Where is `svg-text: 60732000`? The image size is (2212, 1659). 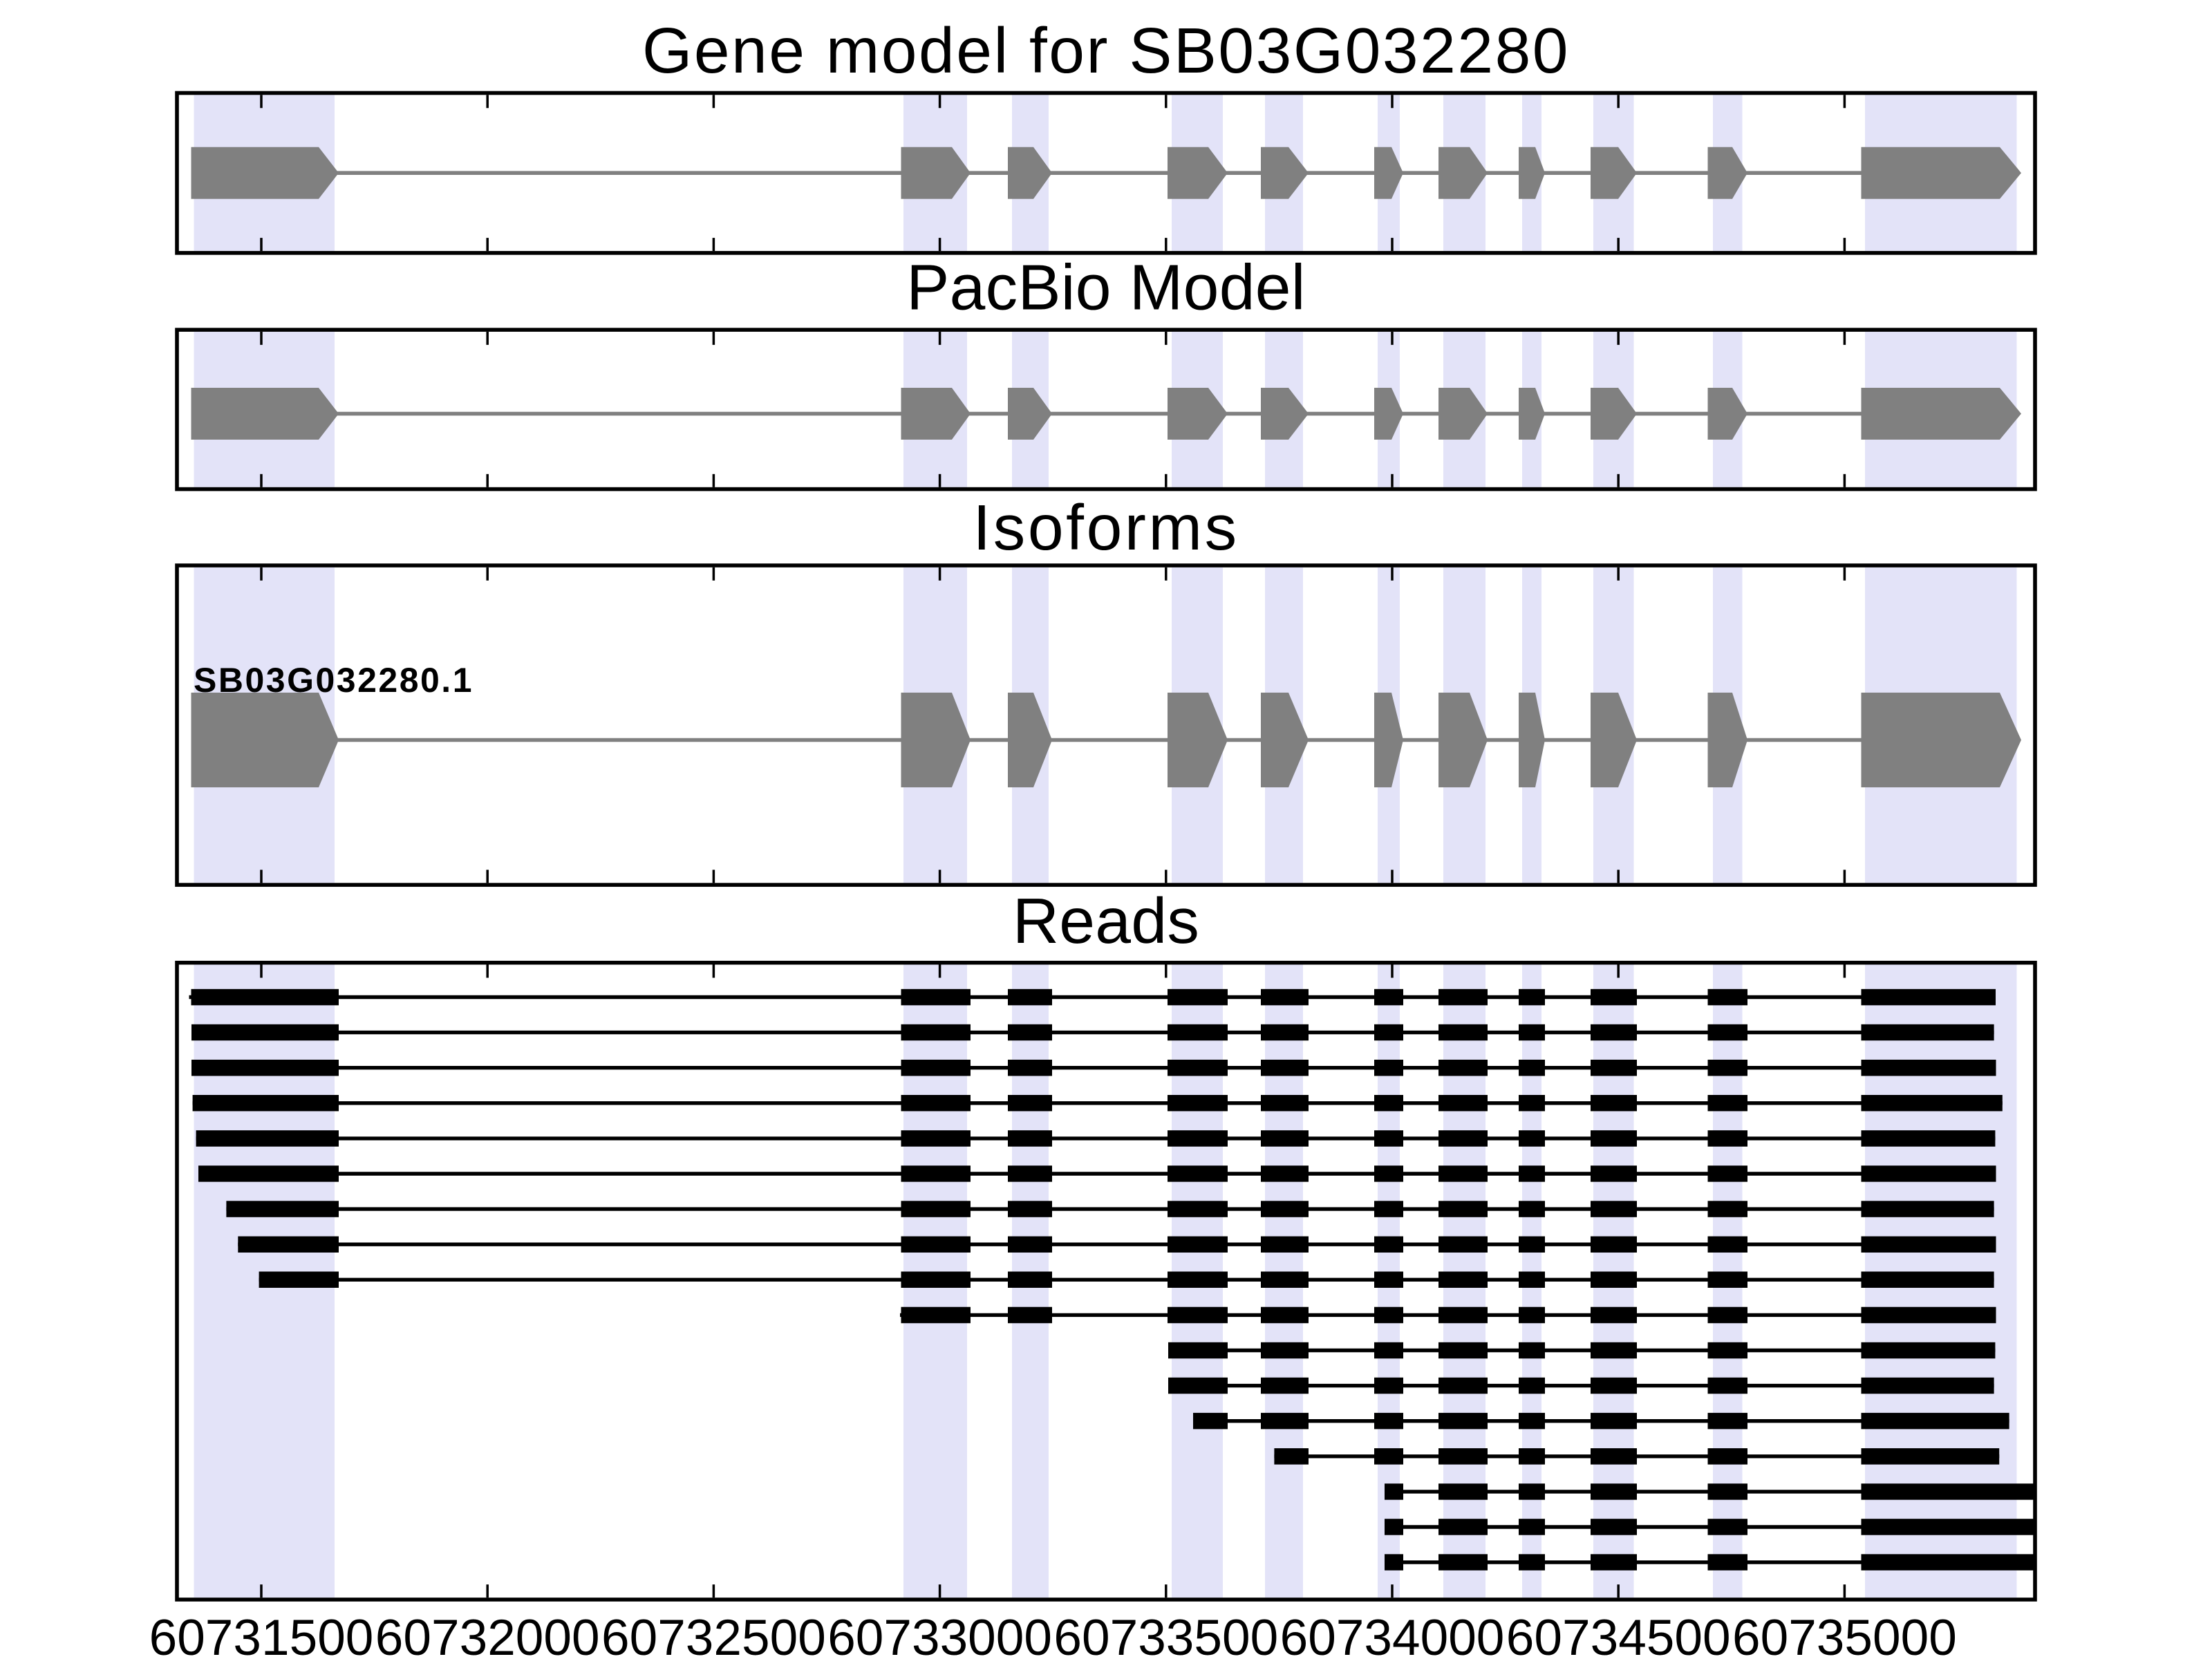 svg-text: 60732000 is located at coordinates (488, 1634).